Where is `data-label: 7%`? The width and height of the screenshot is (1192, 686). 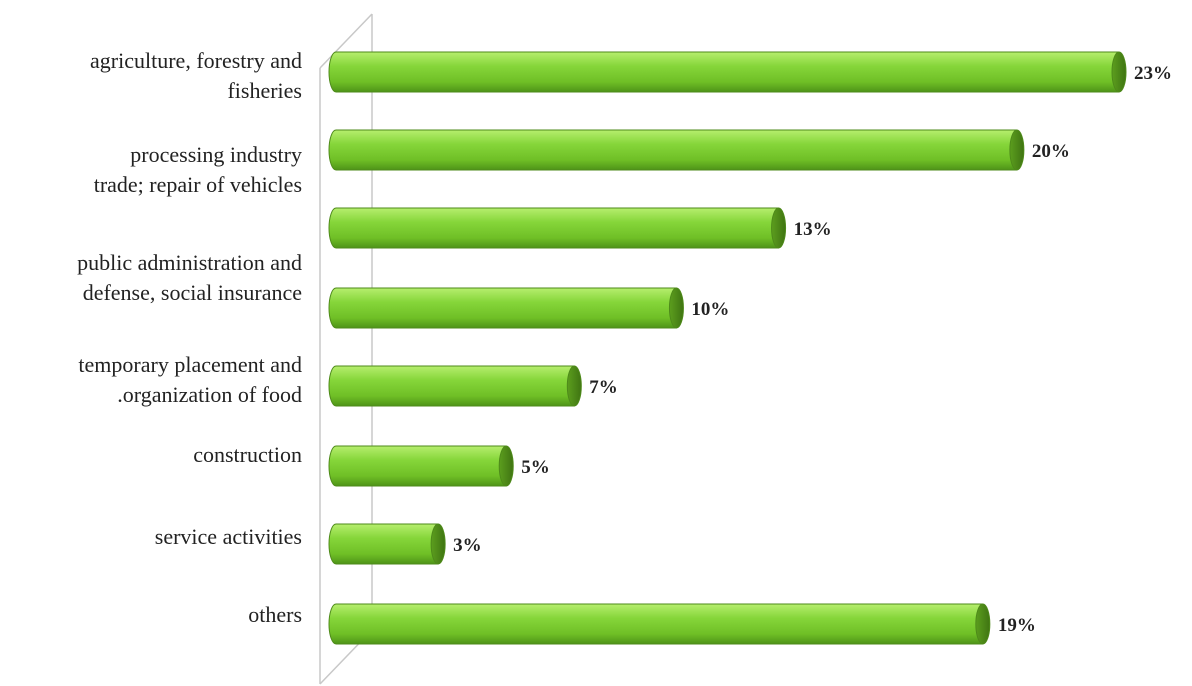 data-label: 7% is located at coordinates (603, 387).